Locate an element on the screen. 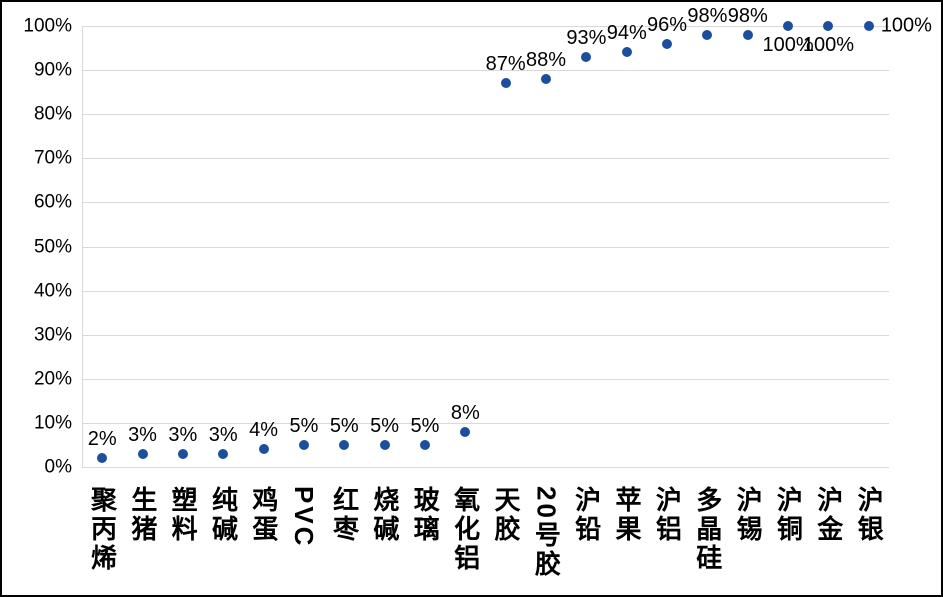 The width and height of the screenshot is (943, 597). data-point-label: 88% is located at coordinates (546, 59).